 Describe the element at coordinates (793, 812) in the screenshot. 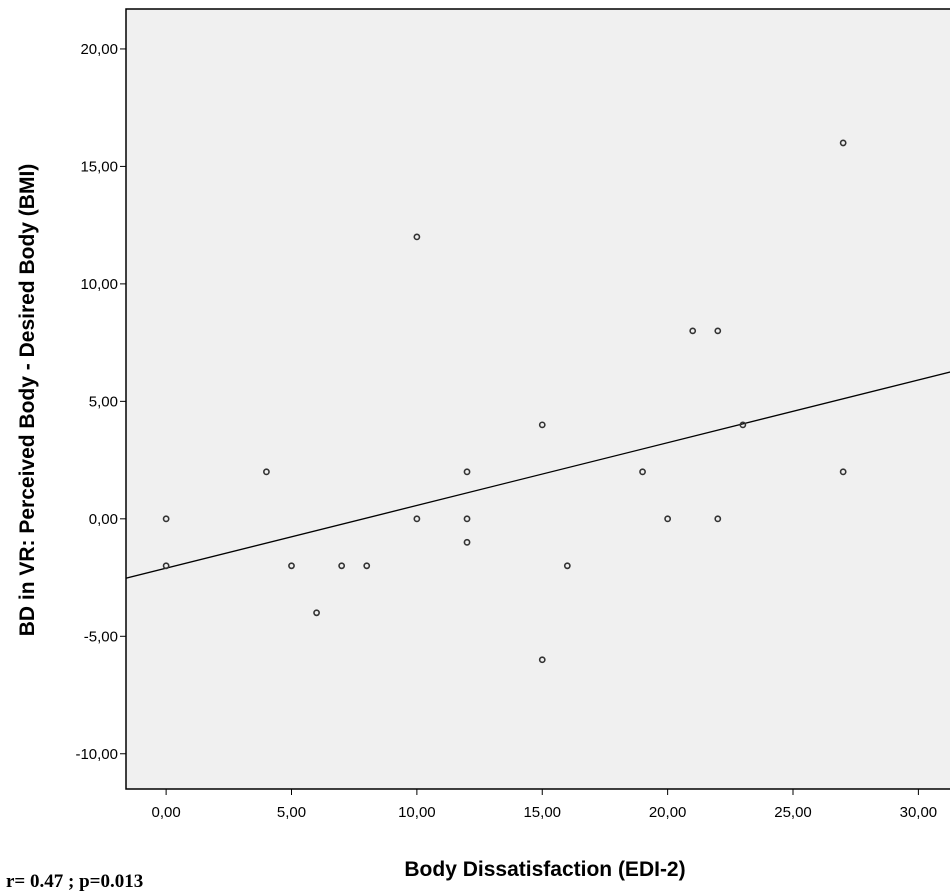

I see `x-tick-label: 25,00` at that location.